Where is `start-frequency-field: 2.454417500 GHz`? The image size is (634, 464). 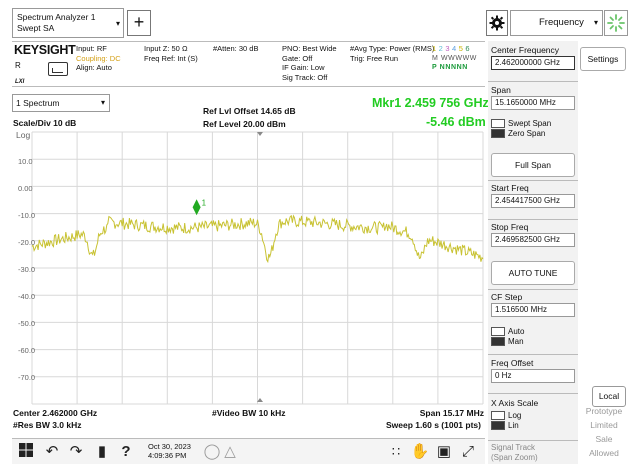 start-frequency-field: 2.454417500 GHz is located at coordinates (533, 201).